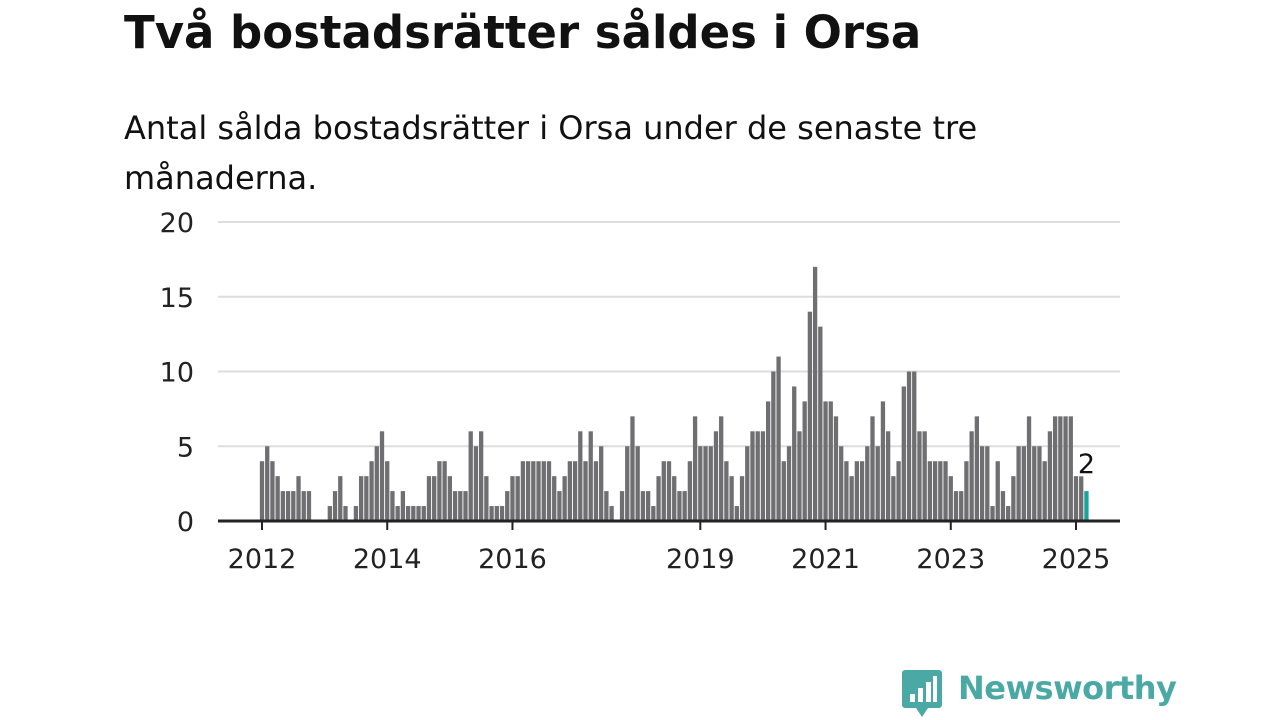 This screenshot has width=1280, height=720. Describe the element at coordinates (512, 559) in the screenshot. I see `x-tick-label: 2016` at that location.